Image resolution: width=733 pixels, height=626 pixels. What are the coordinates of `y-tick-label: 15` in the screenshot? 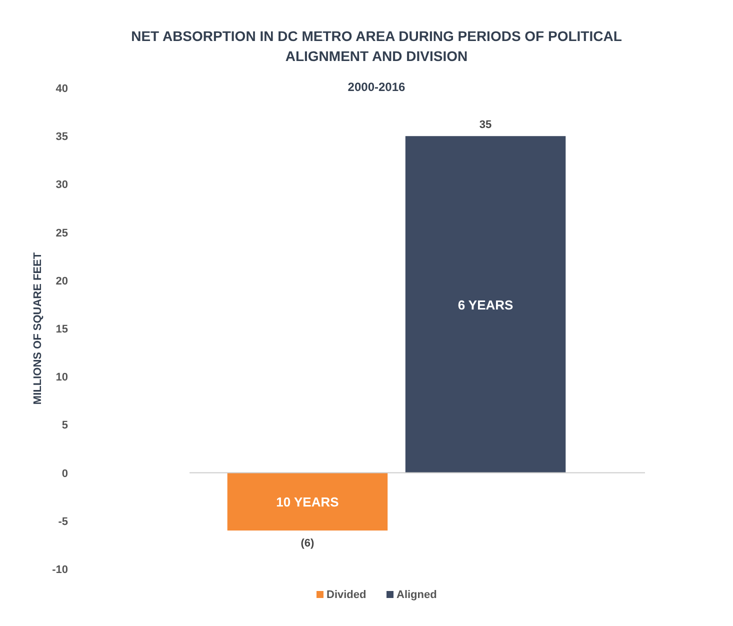 It's located at (62, 330).